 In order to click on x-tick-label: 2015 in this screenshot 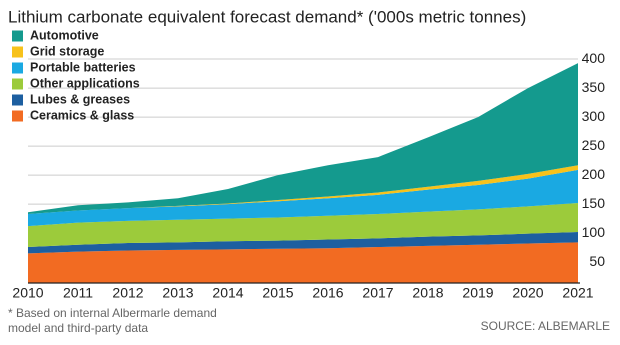, I will do `click(277, 293)`.